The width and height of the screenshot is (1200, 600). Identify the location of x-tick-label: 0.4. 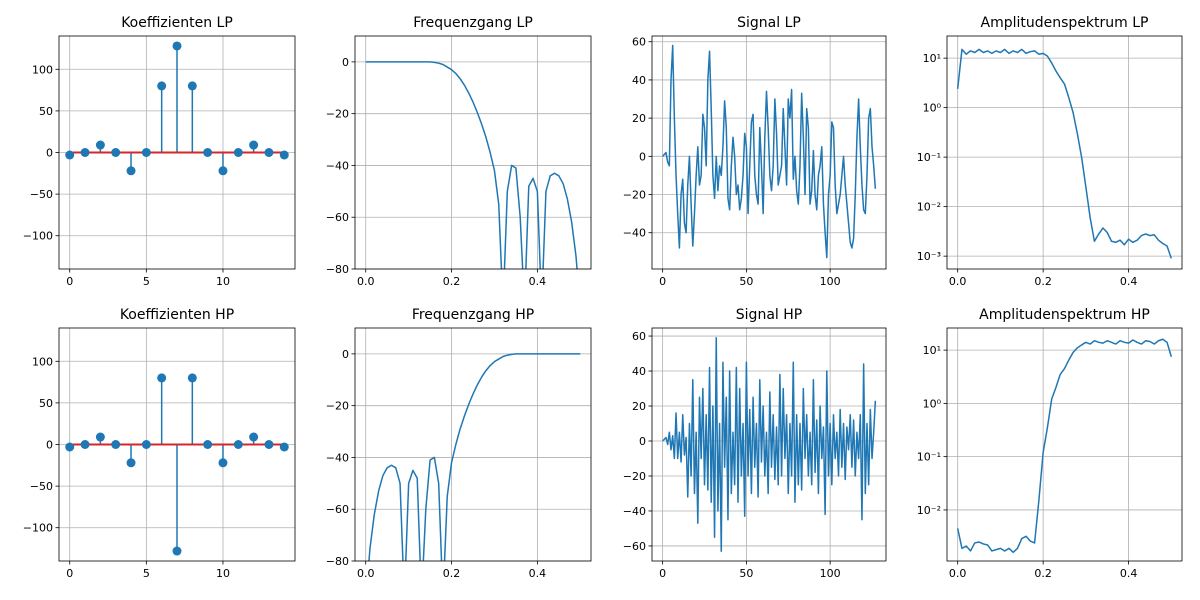
(1129, 573).